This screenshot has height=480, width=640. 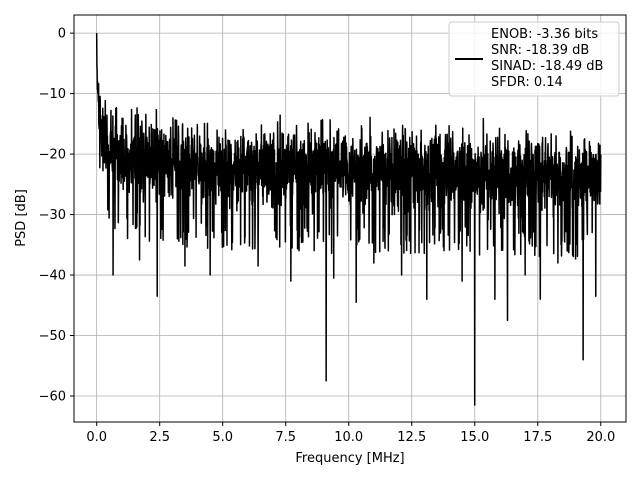 I want to click on legend-box, so click(x=534, y=59).